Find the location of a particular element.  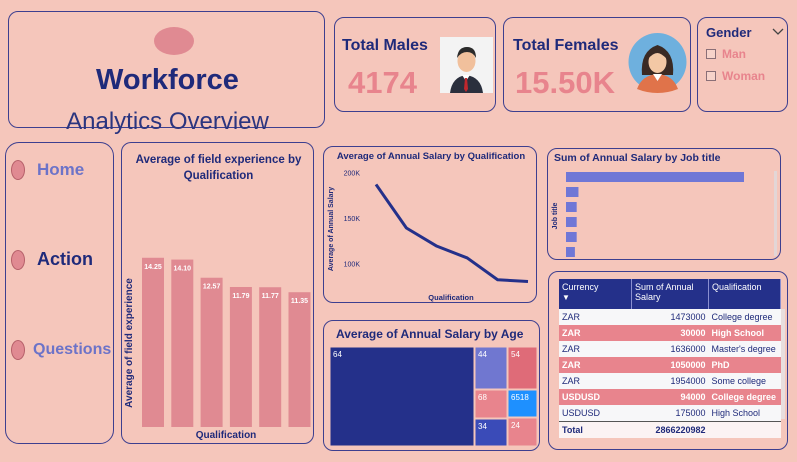

salary-by-age-treemap: 64 44 54 68 6518 34 24 is located at coordinates (433, 396).